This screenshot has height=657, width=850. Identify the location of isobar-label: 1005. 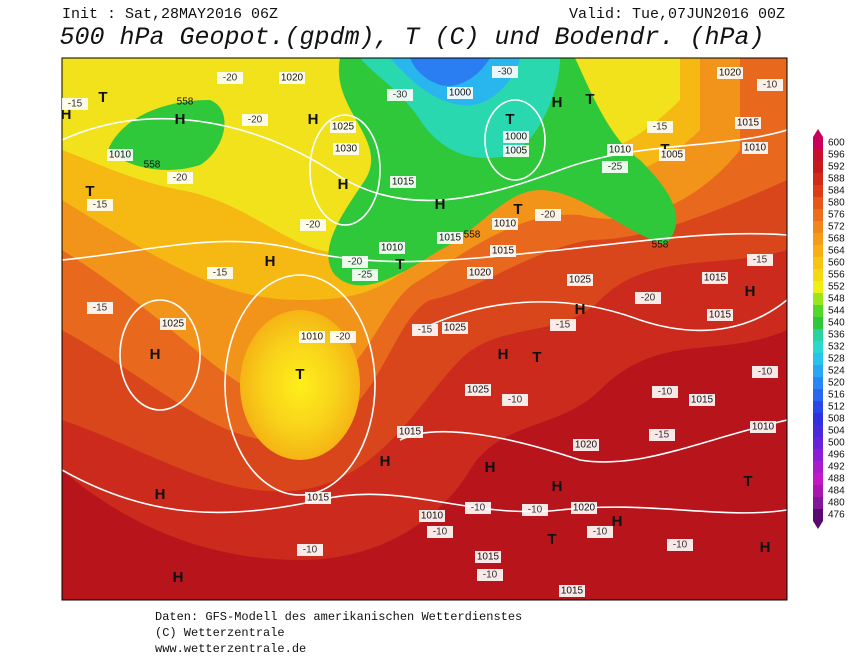
(672, 155).